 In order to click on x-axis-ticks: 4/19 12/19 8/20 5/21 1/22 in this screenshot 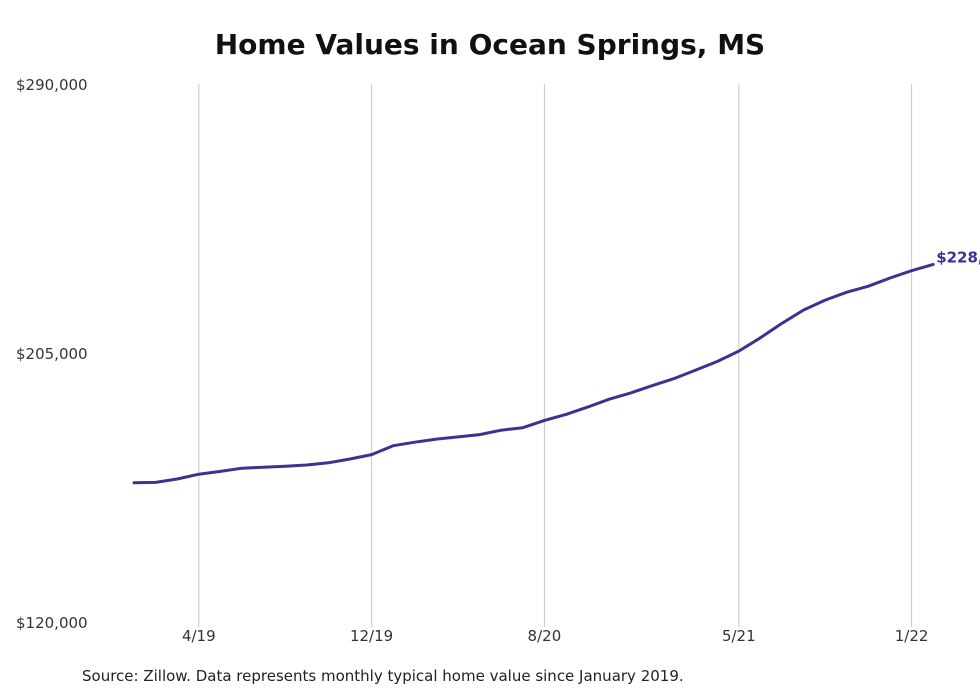, I will do `click(555, 633)`.